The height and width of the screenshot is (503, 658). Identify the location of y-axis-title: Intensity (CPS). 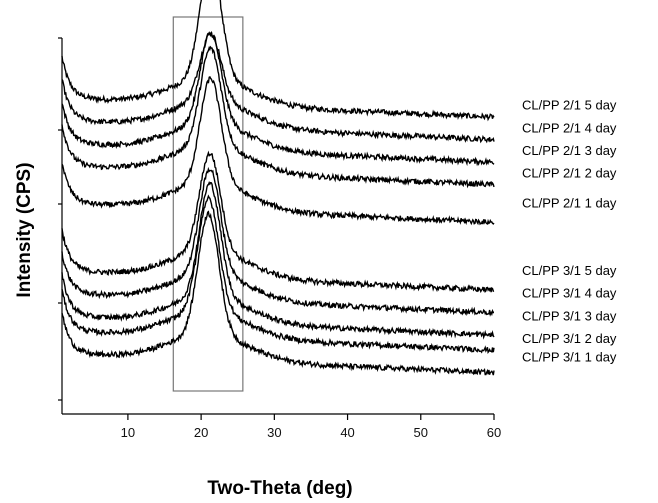
(24, 229).